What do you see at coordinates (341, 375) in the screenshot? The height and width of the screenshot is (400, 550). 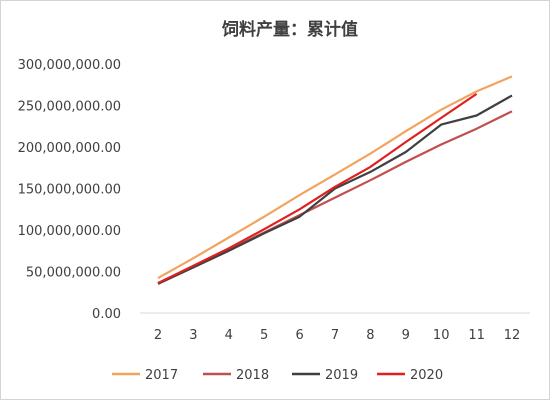 I see `legend-label-2019: 2019` at bounding box center [341, 375].